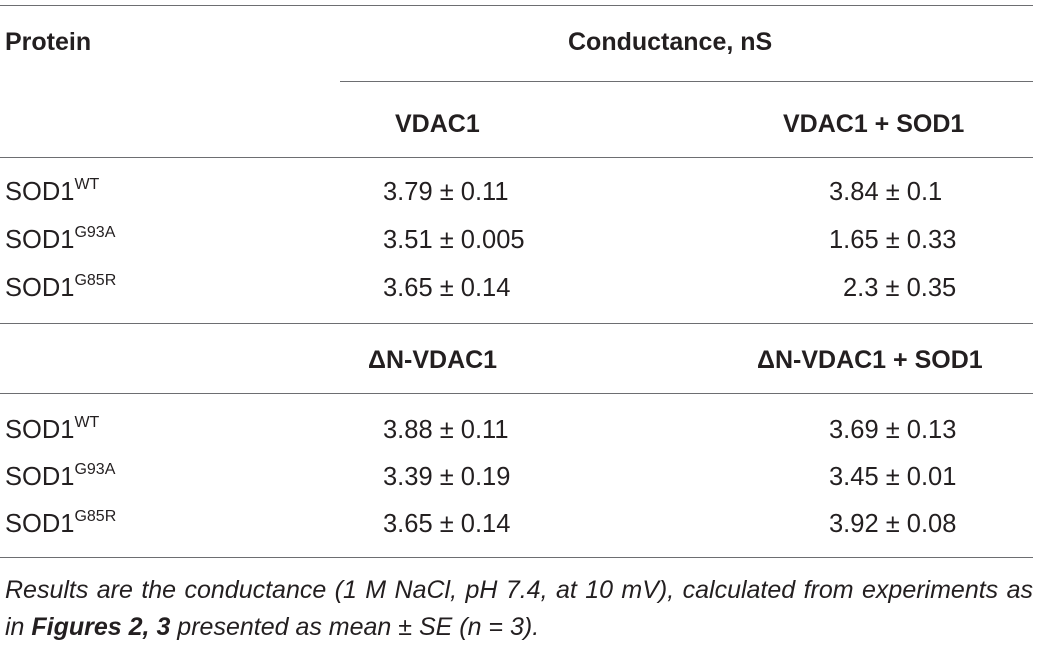  What do you see at coordinates (686, 81) in the screenshot?
I see `conductance-underline` at bounding box center [686, 81].